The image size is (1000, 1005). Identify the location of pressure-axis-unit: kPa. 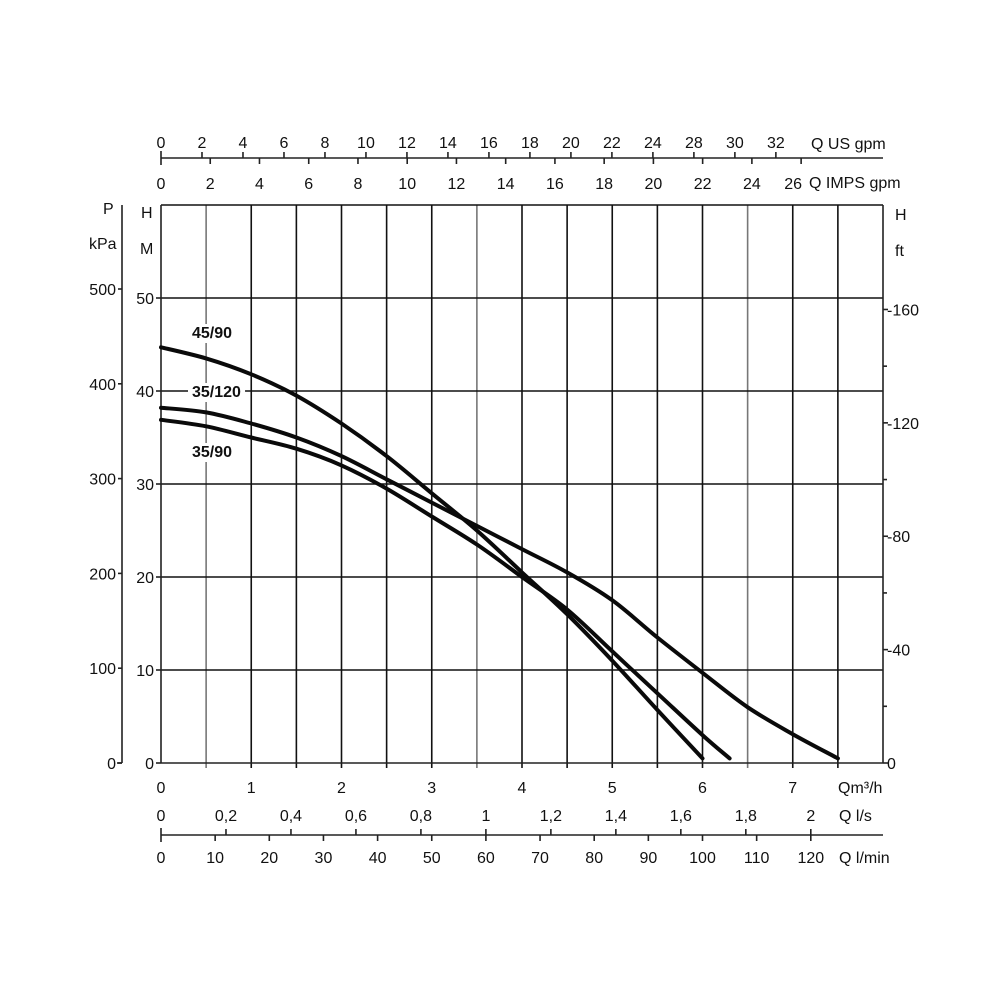
(103, 244).